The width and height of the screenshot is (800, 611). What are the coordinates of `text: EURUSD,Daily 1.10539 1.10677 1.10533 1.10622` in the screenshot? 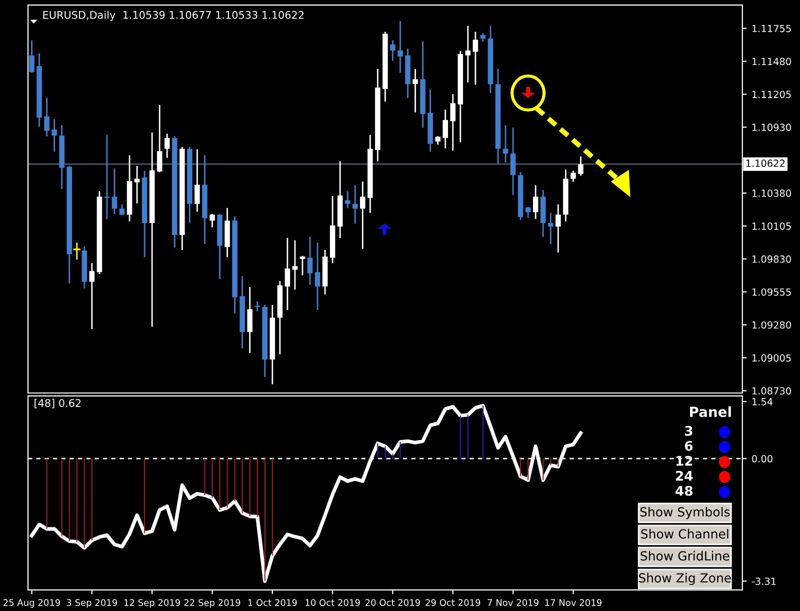 It's located at (173, 15).